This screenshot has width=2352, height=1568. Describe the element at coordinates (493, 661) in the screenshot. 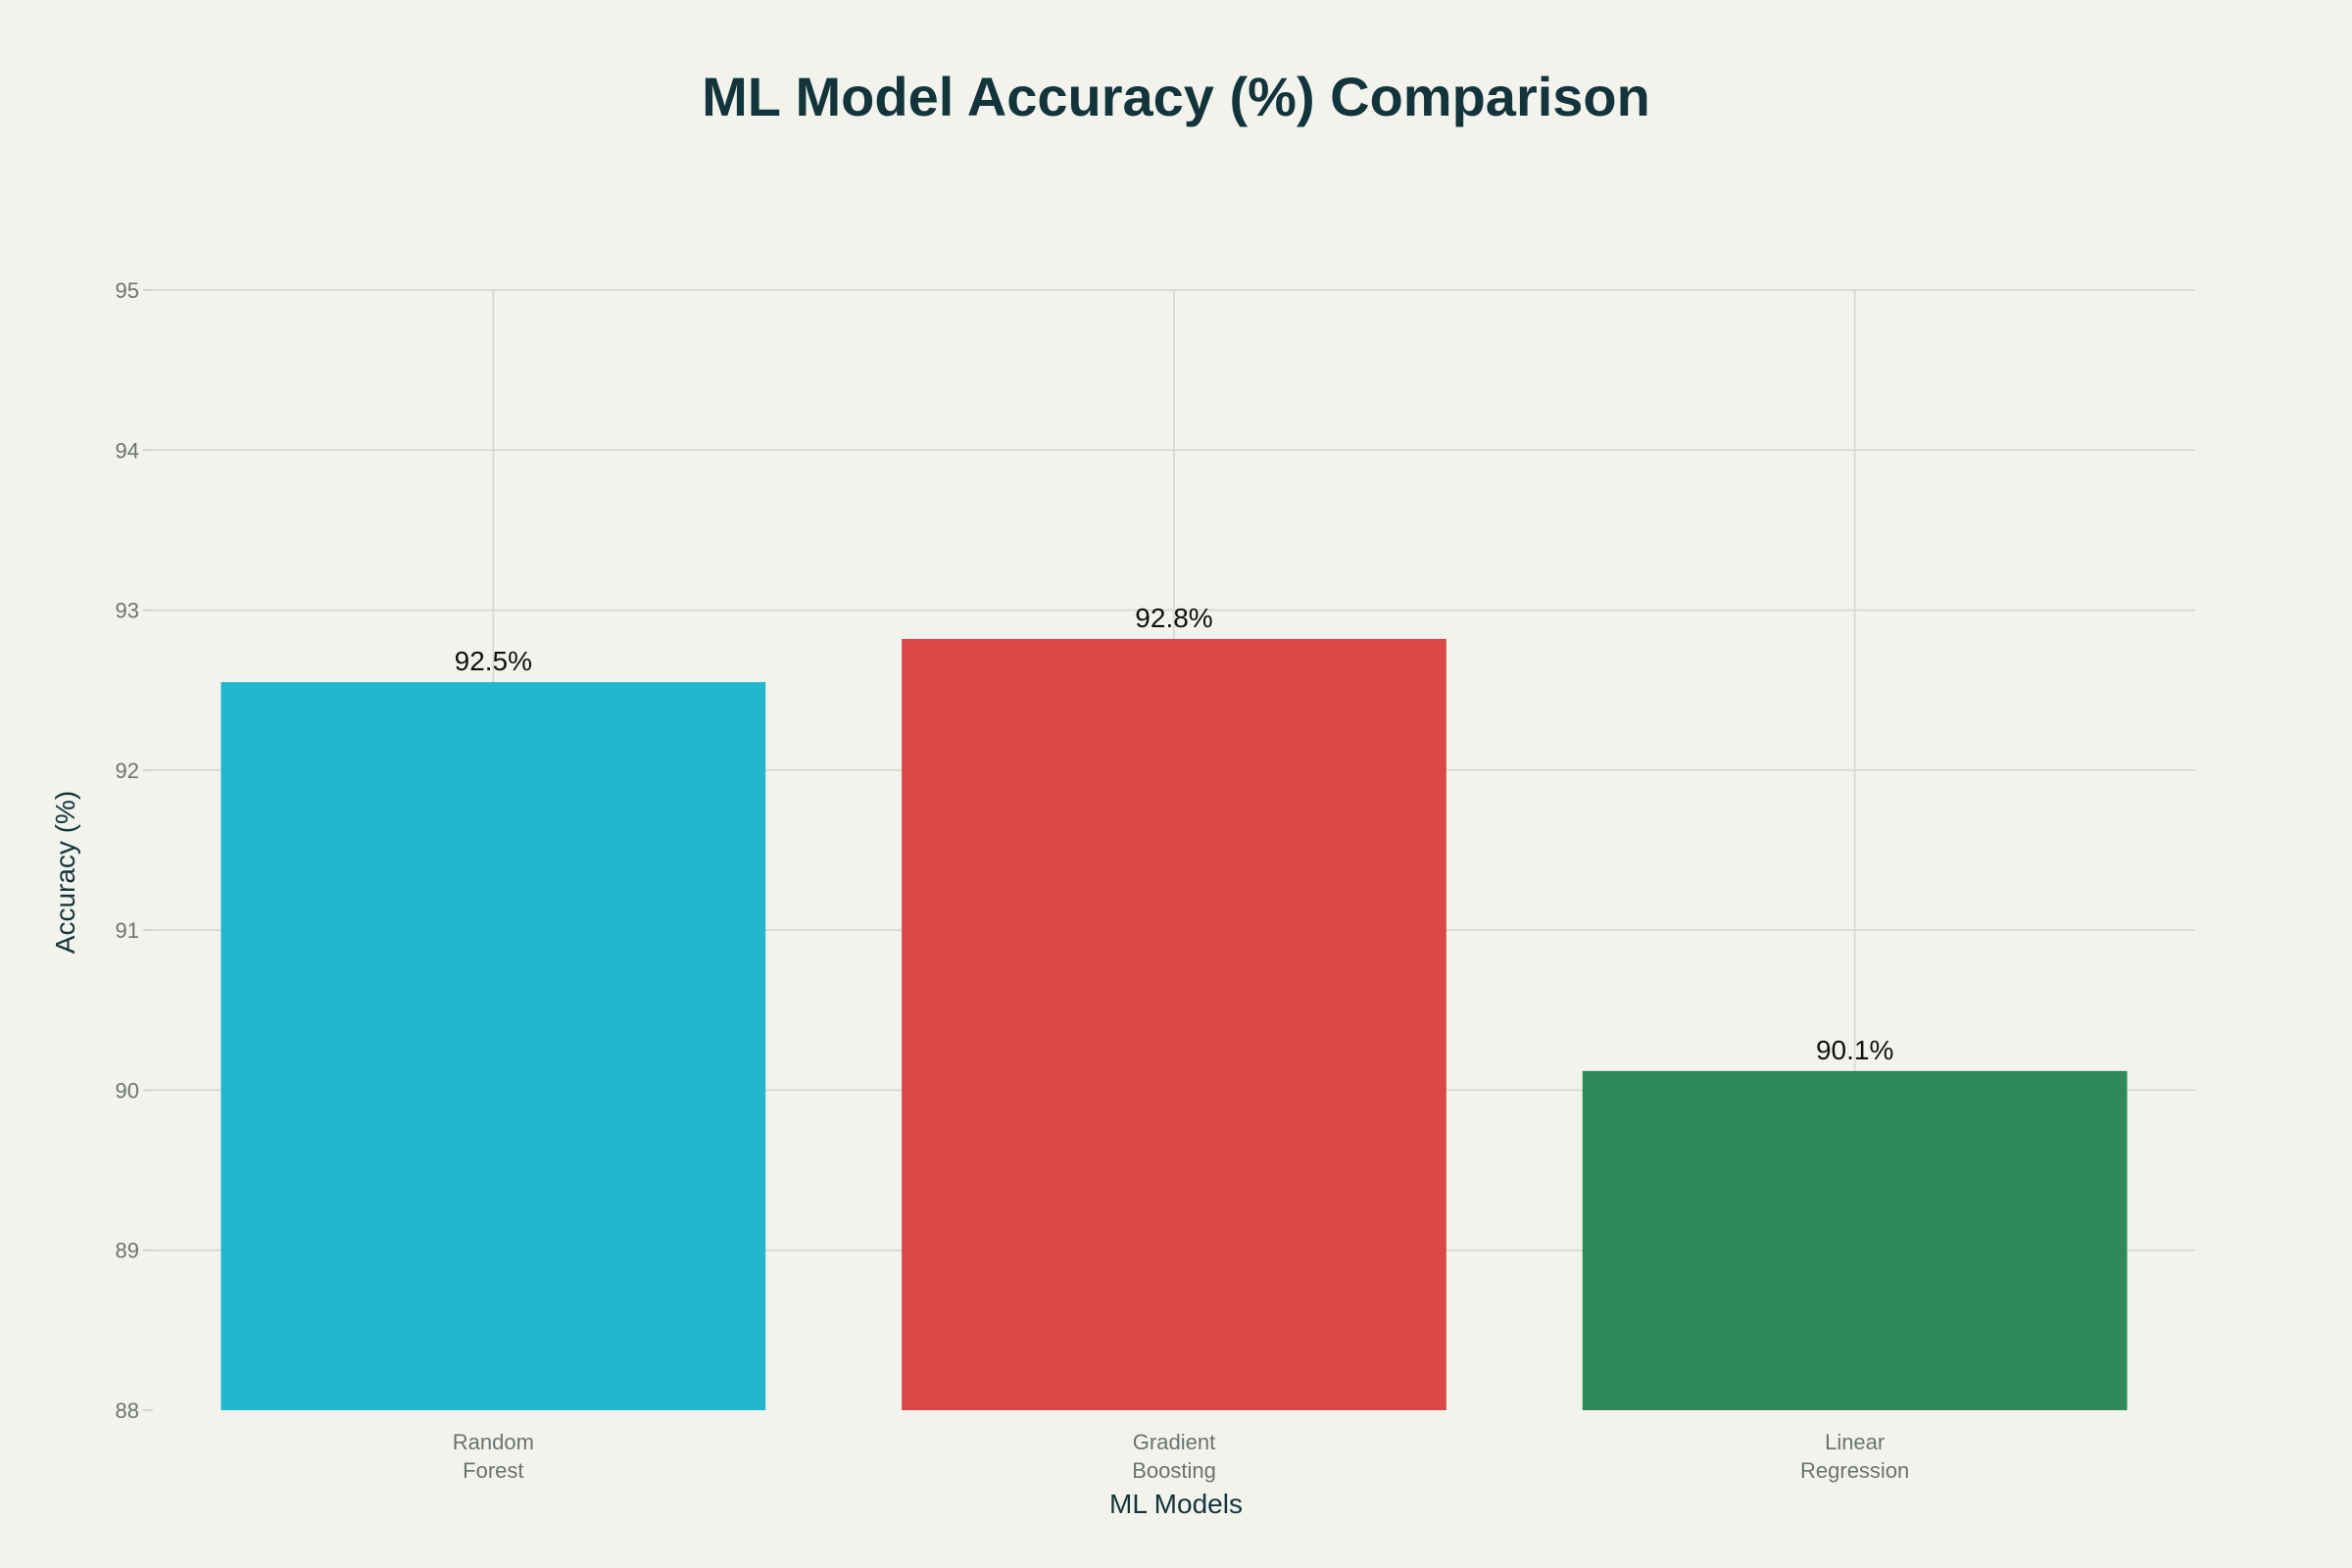

I see `data-label: 92.5%` at that location.